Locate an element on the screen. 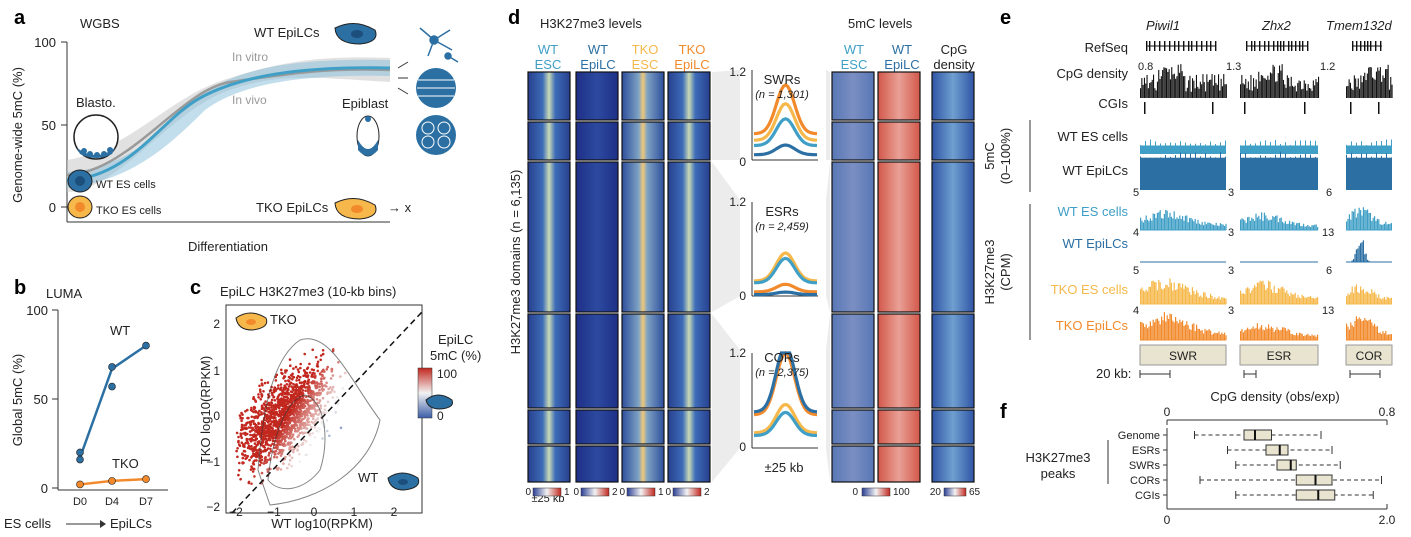  gene-piwil1: Piwil1 is located at coordinates (1163, 25).